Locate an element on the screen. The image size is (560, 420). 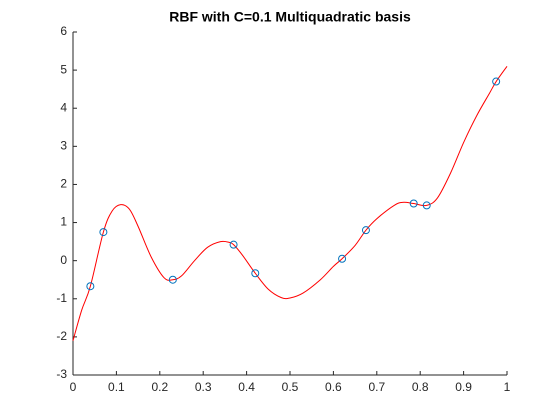
x-tick-label: 0.4 is located at coordinates (246, 387).